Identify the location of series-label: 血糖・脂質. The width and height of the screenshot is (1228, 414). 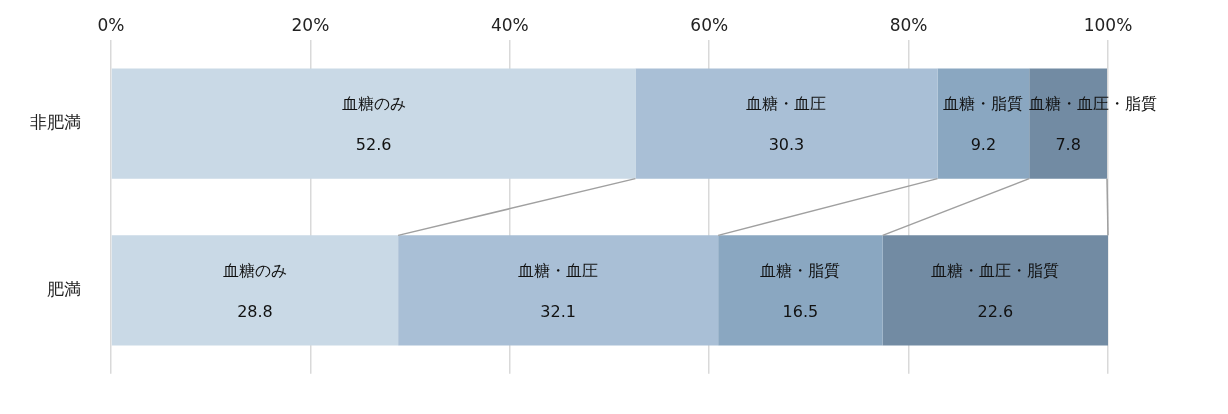
(983, 103).